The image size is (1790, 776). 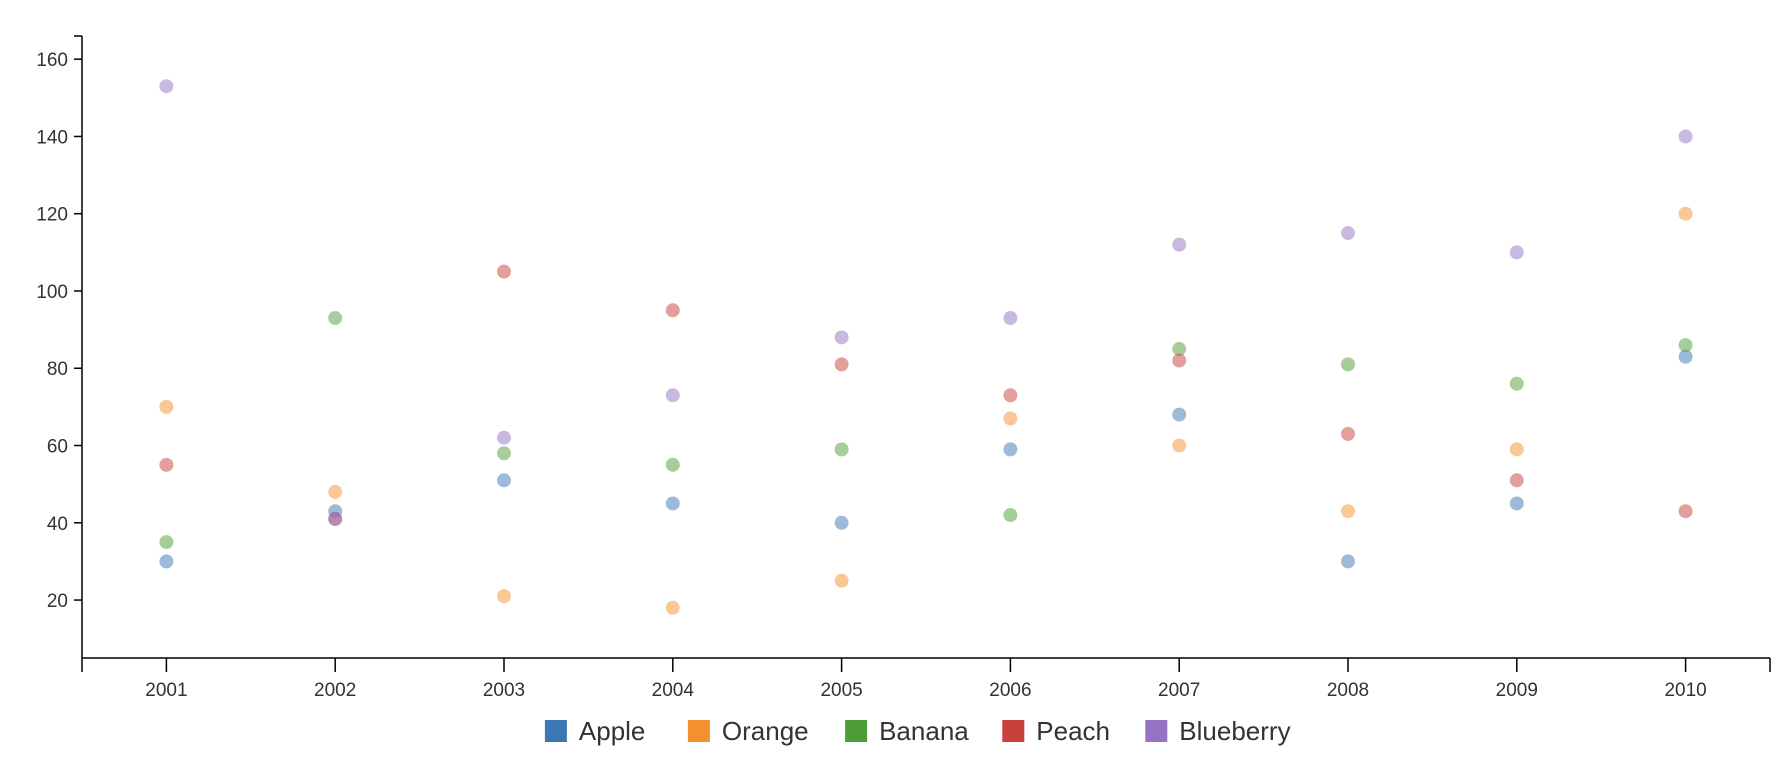 What do you see at coordinates (841, 690) in the screenshot?
I see `x-tick-label: 2005` at bounding box center [841, 690].